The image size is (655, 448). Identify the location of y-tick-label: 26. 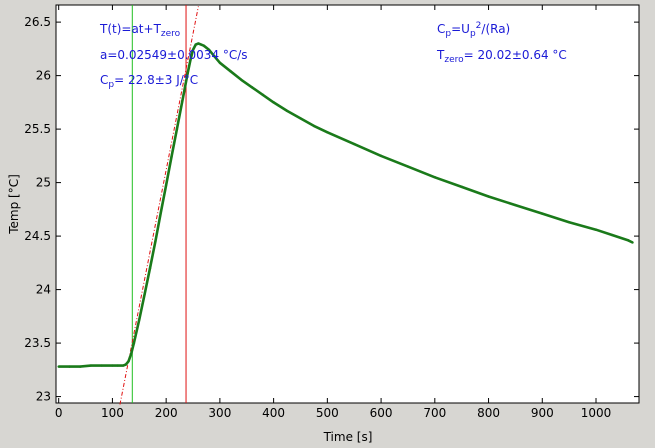
(43, 76).